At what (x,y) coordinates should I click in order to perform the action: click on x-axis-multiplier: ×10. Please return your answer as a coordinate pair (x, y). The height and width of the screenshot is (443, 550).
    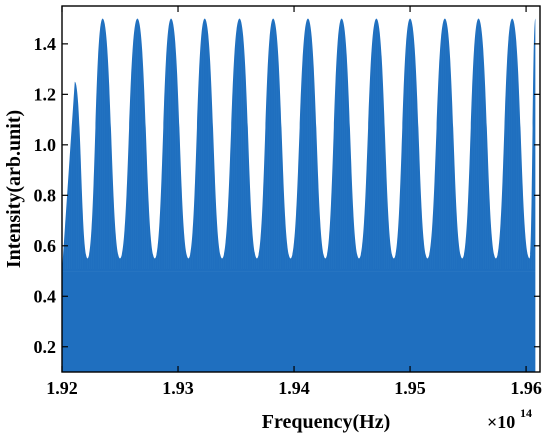
    Looking at the image, I should click on (501, 422).